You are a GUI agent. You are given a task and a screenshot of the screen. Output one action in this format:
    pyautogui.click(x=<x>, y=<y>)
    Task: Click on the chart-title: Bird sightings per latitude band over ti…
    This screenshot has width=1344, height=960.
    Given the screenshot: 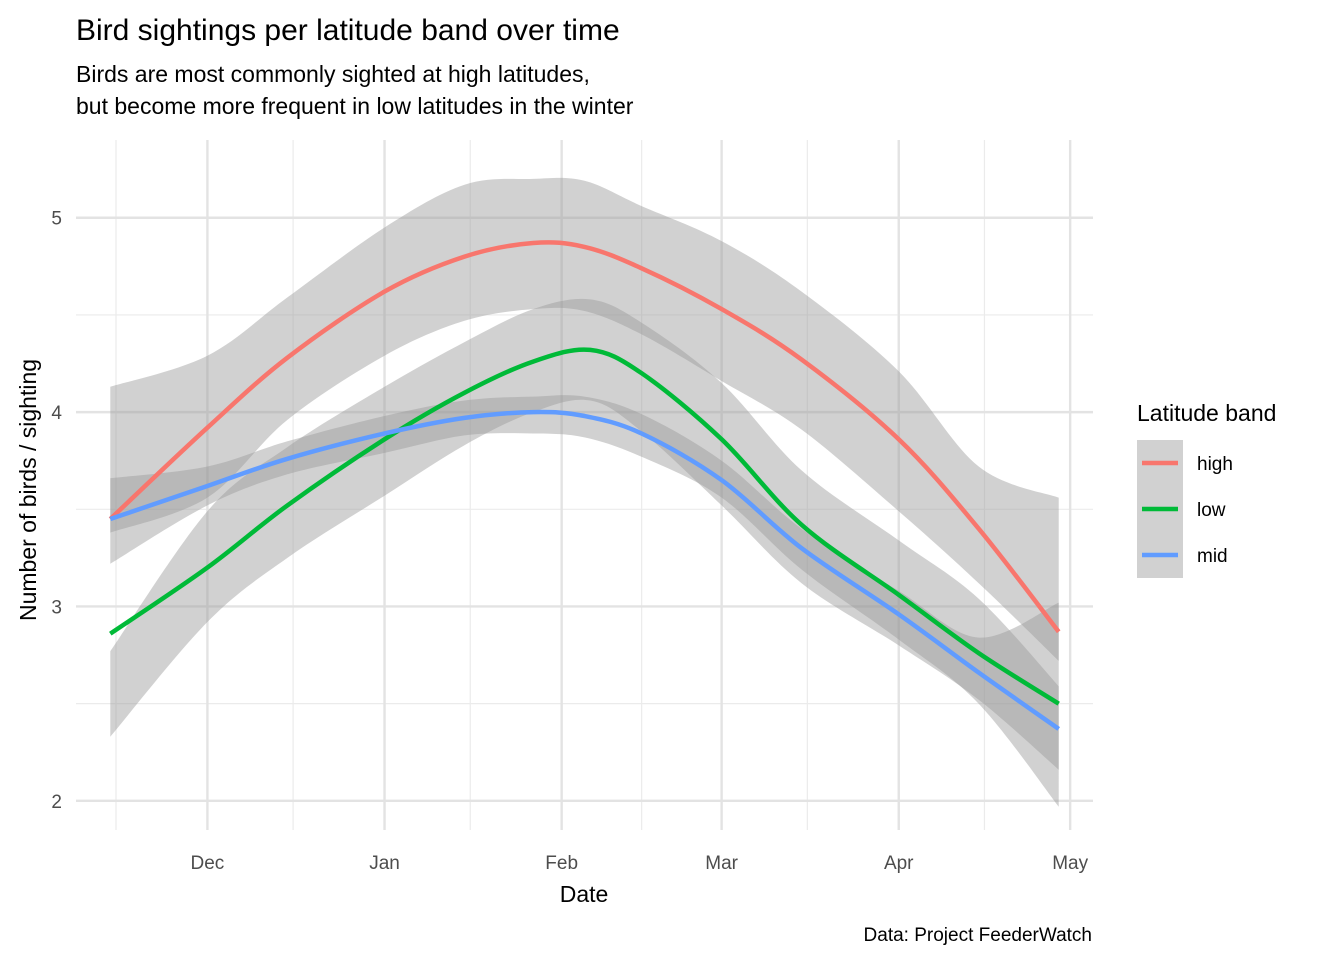 What is the action you would take?
    pyautogui.click(x=348, y=30)
    